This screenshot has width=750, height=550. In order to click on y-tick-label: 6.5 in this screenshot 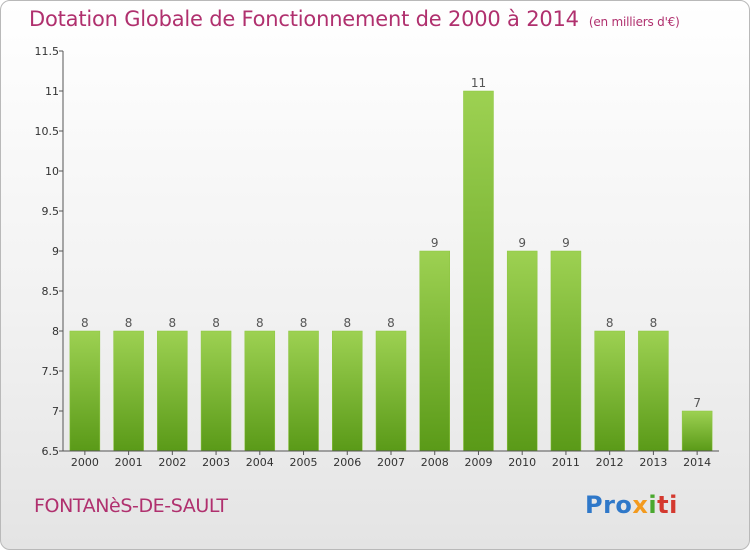, I will do `click(51, 451)`.